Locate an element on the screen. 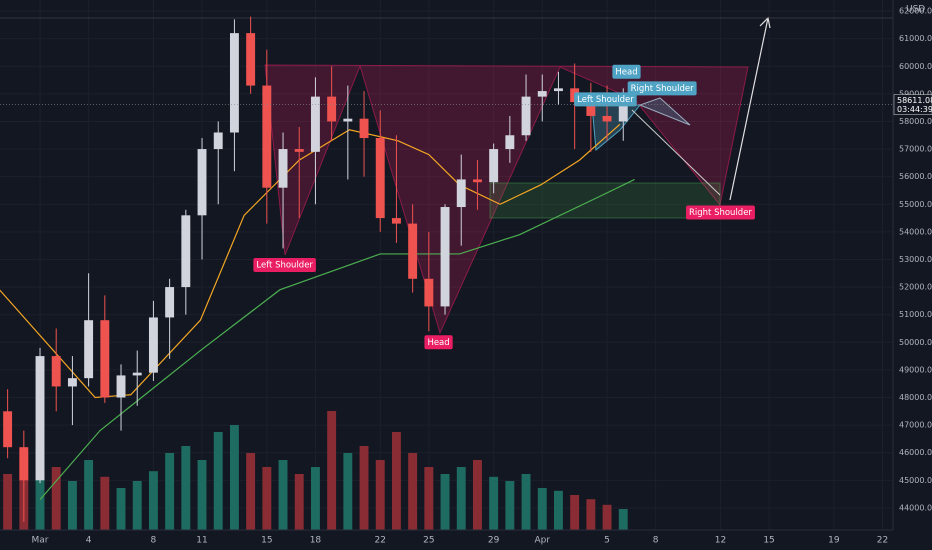  x-tick-label: Apr is located at coordinates (542, 541).